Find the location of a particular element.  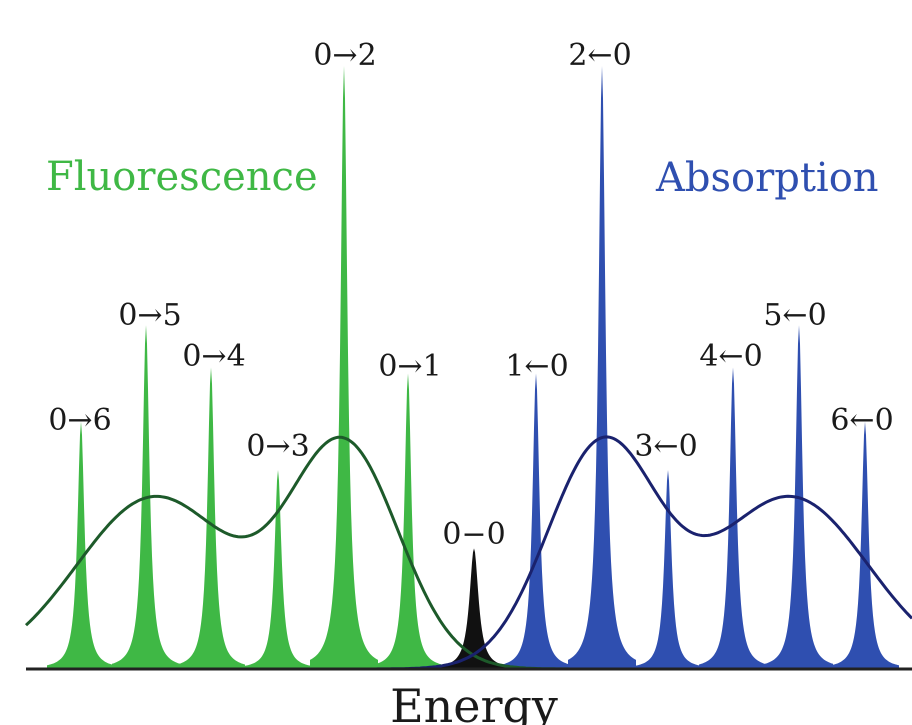

fluorescence-peak-label-4: 0→3 is located at coordinates (277, 446).